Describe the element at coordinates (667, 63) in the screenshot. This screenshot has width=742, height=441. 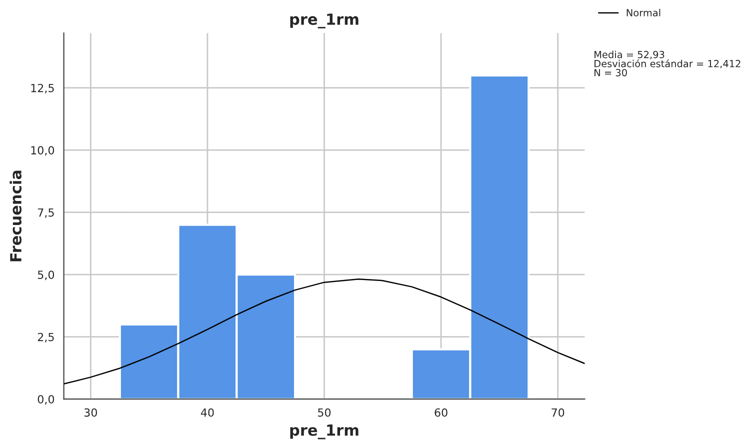
I see `text: Media = 52,93 Desviación estándar = 12,412 N = 30` at that location.